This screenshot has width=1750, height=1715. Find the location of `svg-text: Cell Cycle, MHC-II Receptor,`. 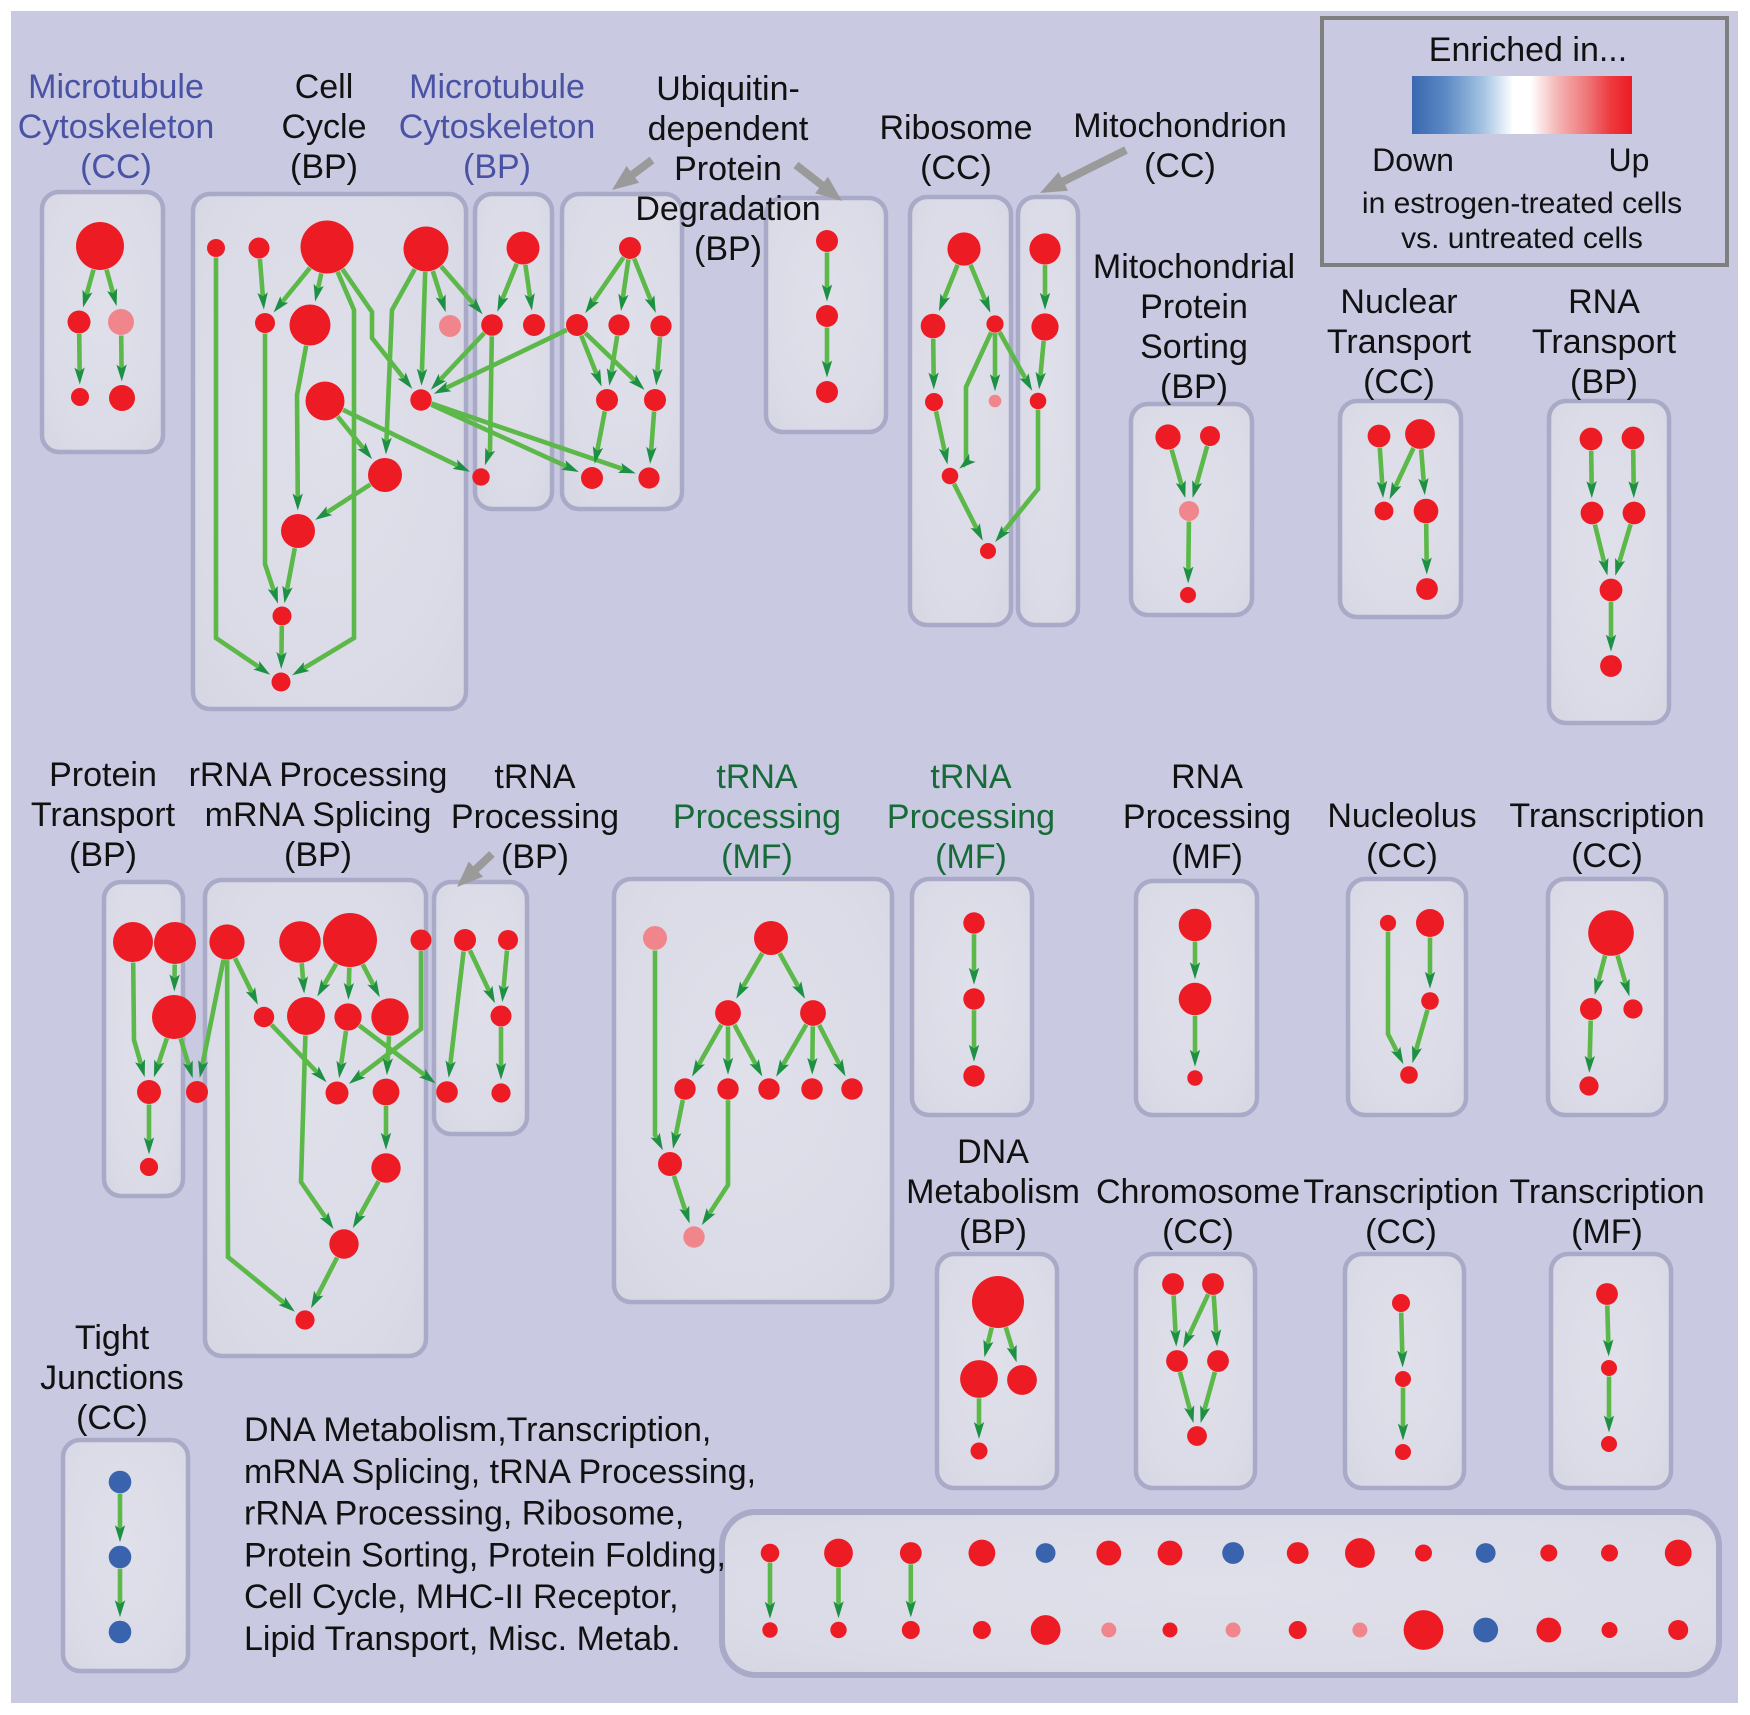

svg-text: Cell Cycle, MHC-II Receptor, is located at coordinates (461, 1597).